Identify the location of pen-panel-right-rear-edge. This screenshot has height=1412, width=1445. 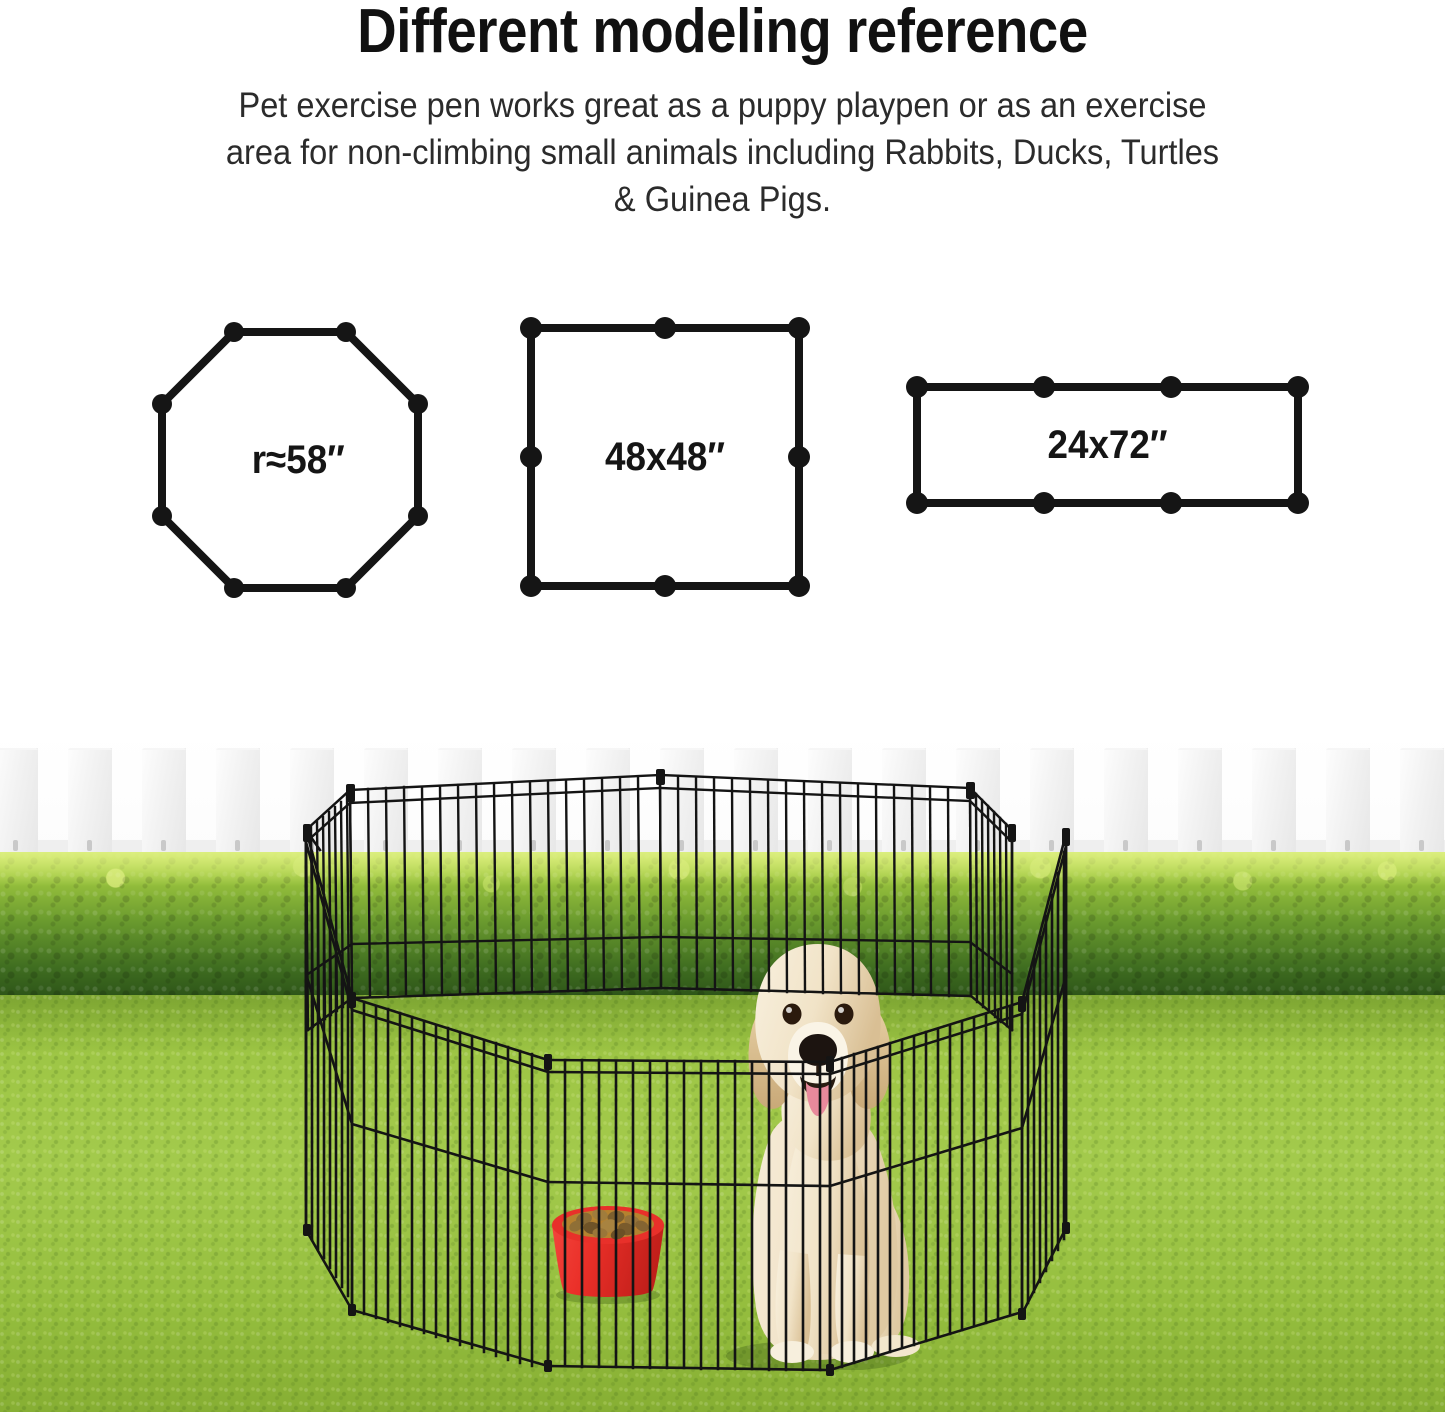
(1039, 1029).